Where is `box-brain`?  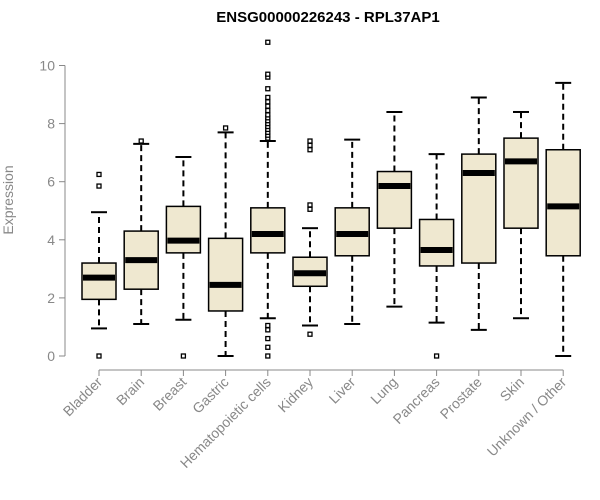 box-brain is located at coordinates (141, 232).